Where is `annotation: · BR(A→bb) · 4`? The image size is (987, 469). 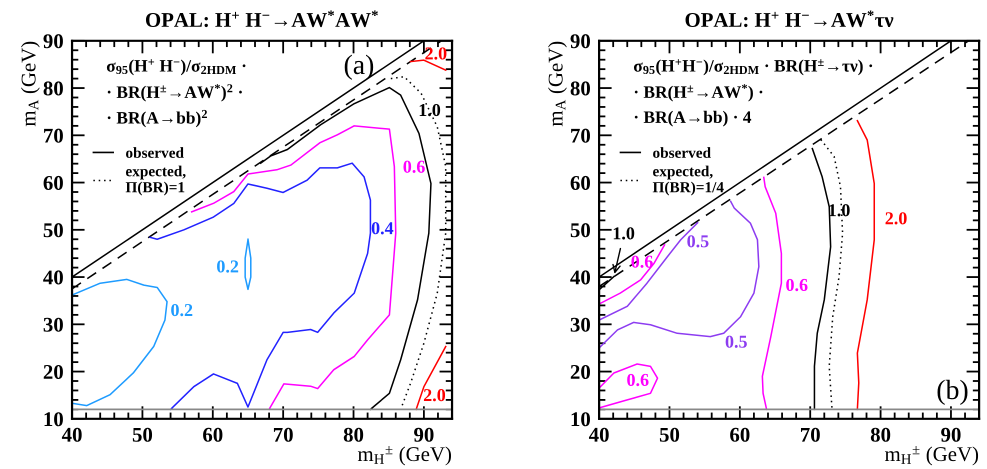
annotation: · BR(A→bb) · 4 is located at coordinates (693, 118).